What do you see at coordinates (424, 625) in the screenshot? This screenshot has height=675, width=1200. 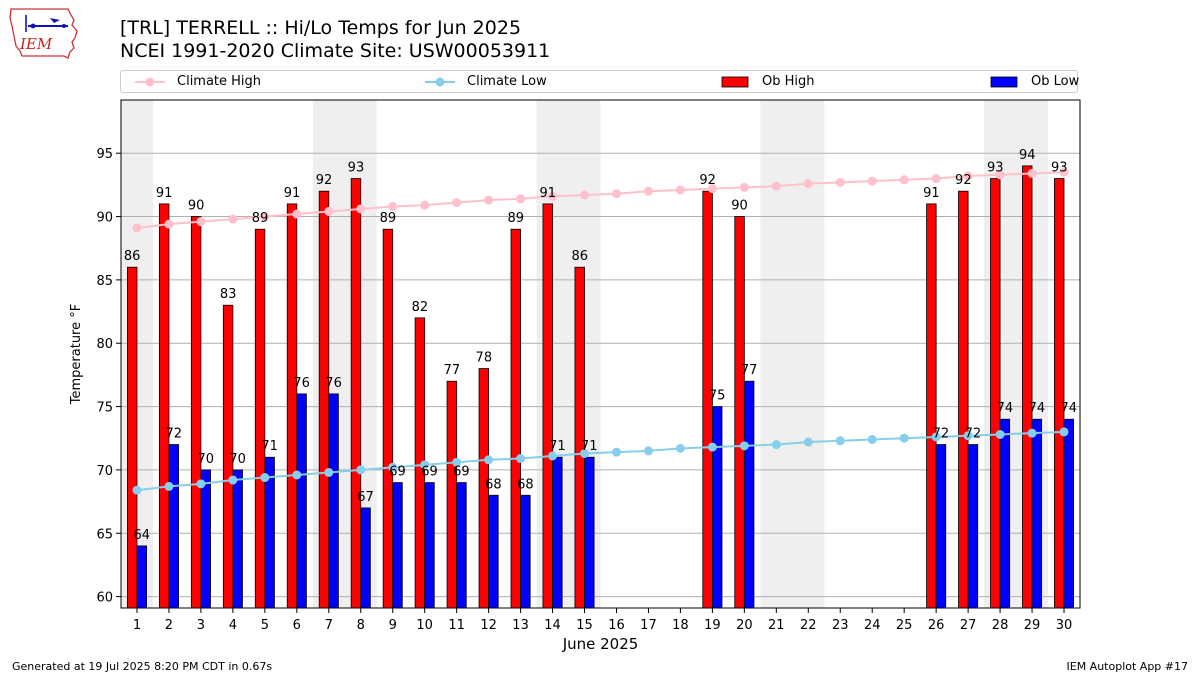 I see `x-tick-label: 10` at bounding box center [424, 625].